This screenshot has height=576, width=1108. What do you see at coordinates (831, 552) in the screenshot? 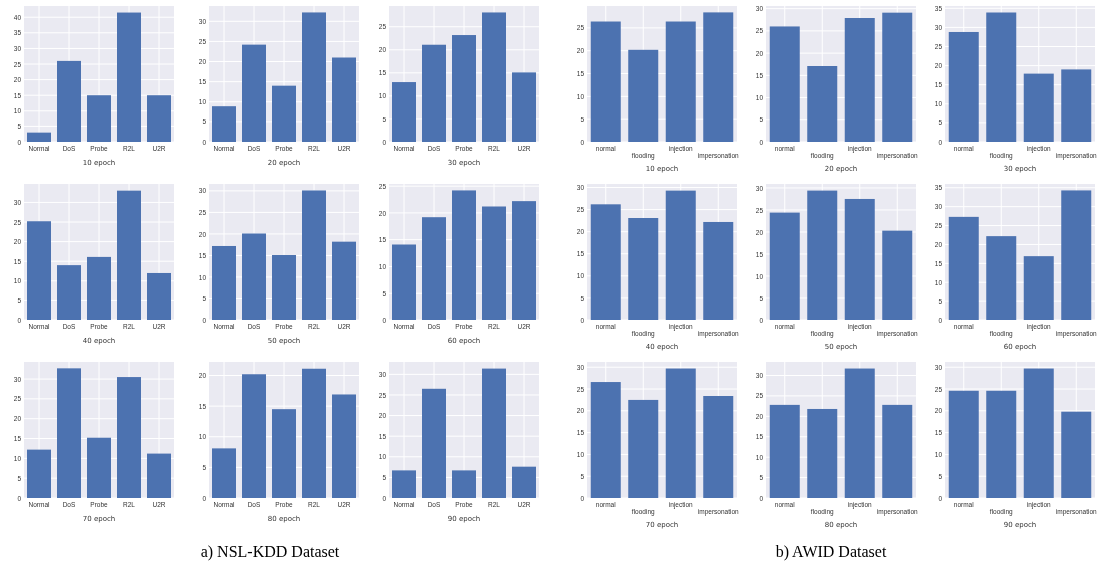
I see `text: b) AWID Dataset` at bounding box center [831, 552].